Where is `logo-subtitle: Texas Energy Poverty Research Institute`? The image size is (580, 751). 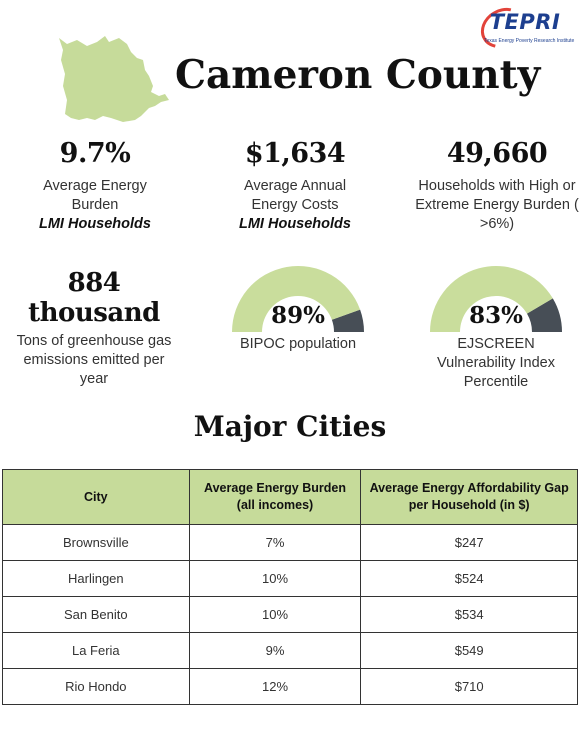
logo-subtitle: Texas Energy Poverty Research Institute is located at coordinates (529, 41).